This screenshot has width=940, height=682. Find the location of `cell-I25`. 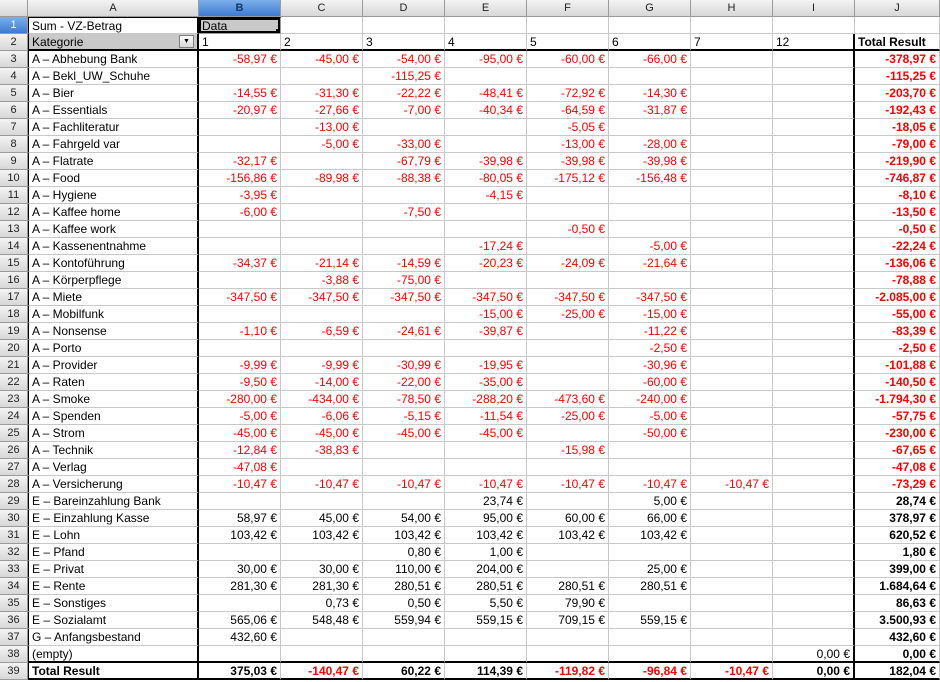

cell-I25 is located at coordinates (814, 433).